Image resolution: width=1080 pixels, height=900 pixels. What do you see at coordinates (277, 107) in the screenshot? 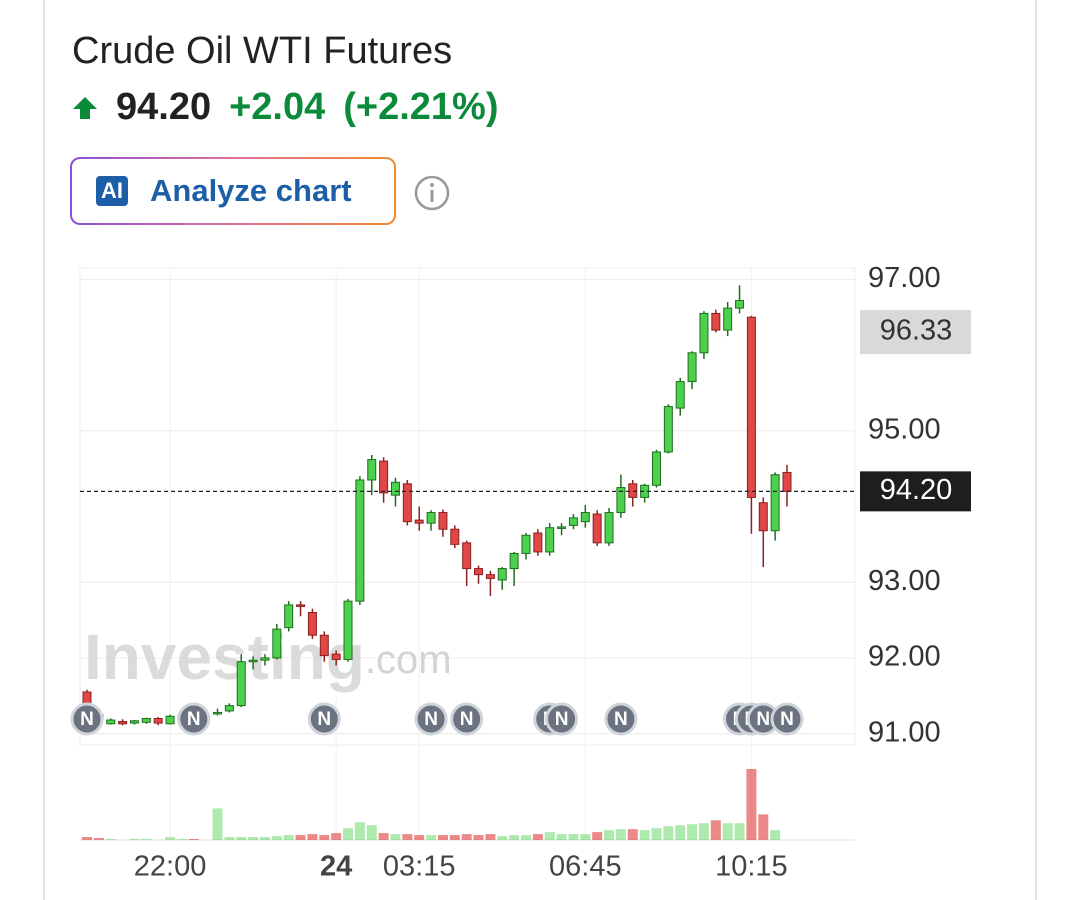
I see `change: +2.04` at bounding box center [277, 107].